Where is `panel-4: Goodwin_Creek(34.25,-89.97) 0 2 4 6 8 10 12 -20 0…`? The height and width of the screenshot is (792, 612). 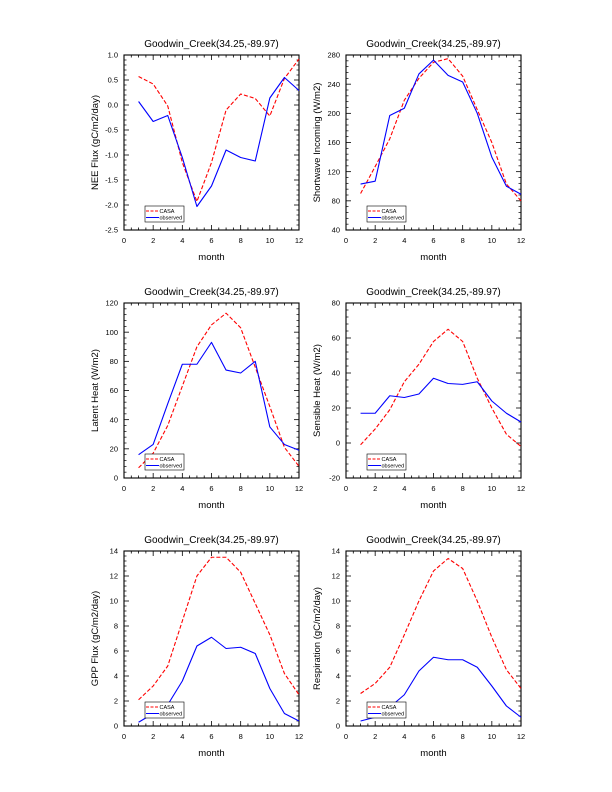
panel-4: Goodwin_Creek(34.25,-89.97) 0 2 4 6 8 10 12 -20 0… is located at coordinates (418, 399).